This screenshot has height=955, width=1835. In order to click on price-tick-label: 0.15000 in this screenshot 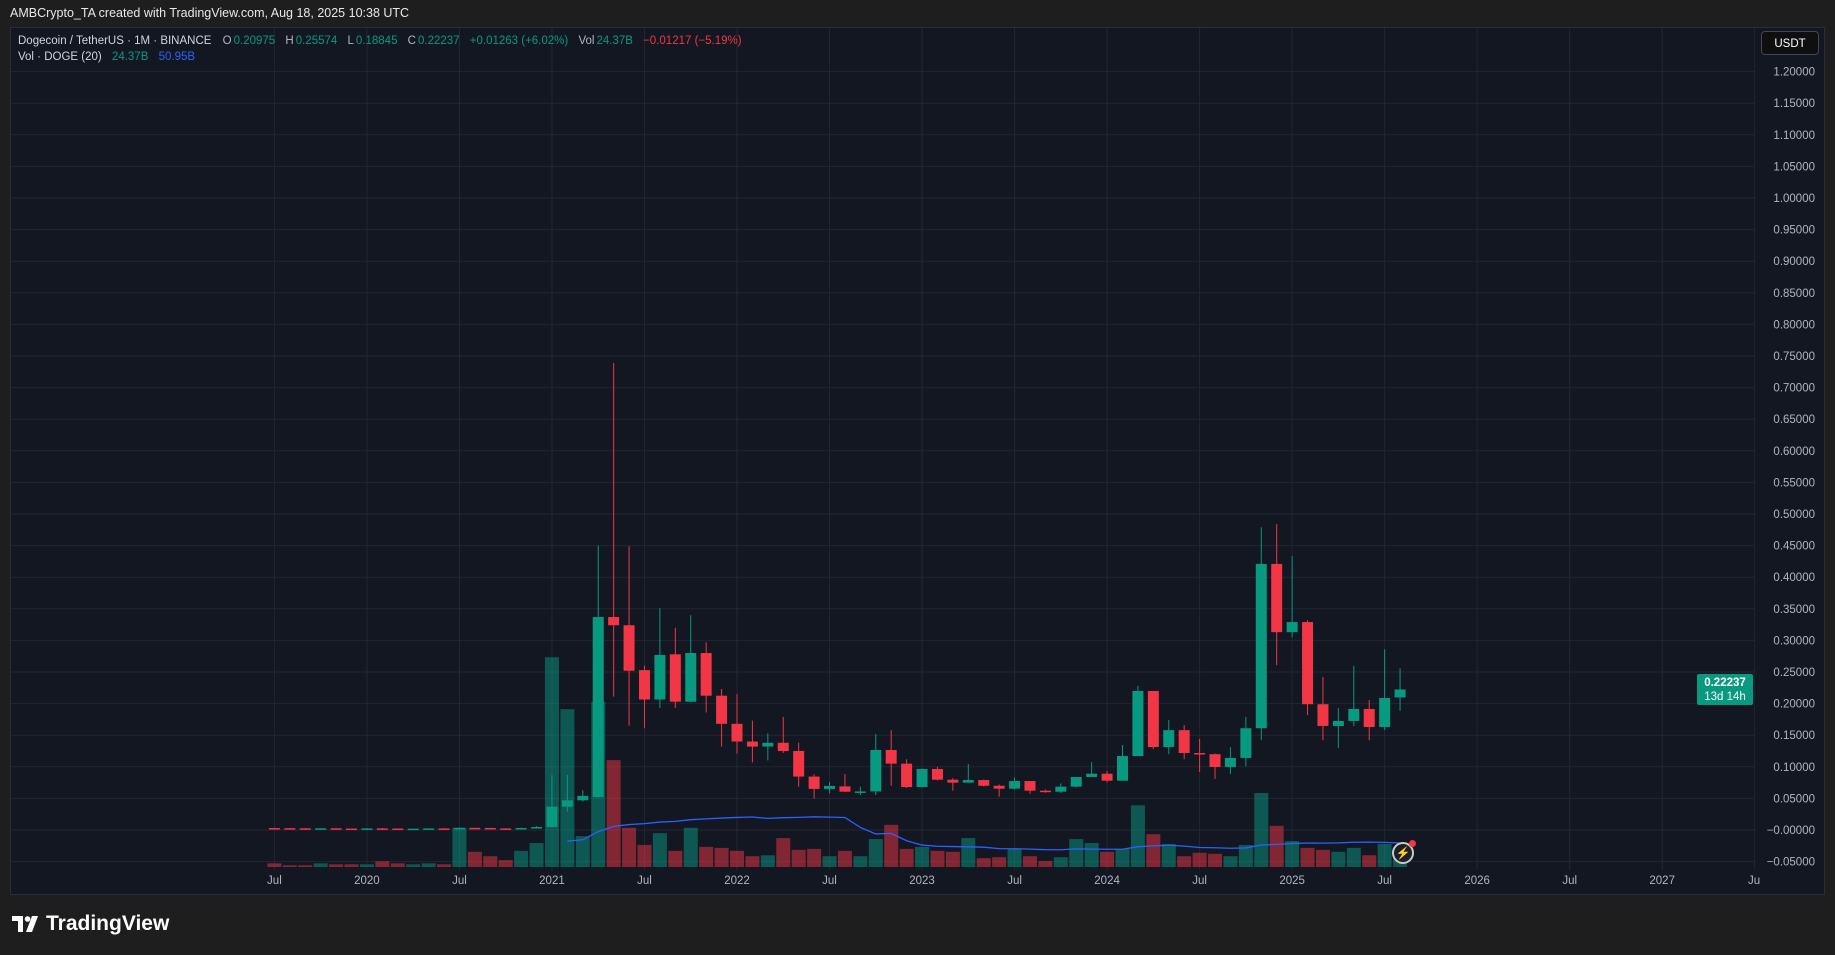, I will do `click(1794, 736)`.